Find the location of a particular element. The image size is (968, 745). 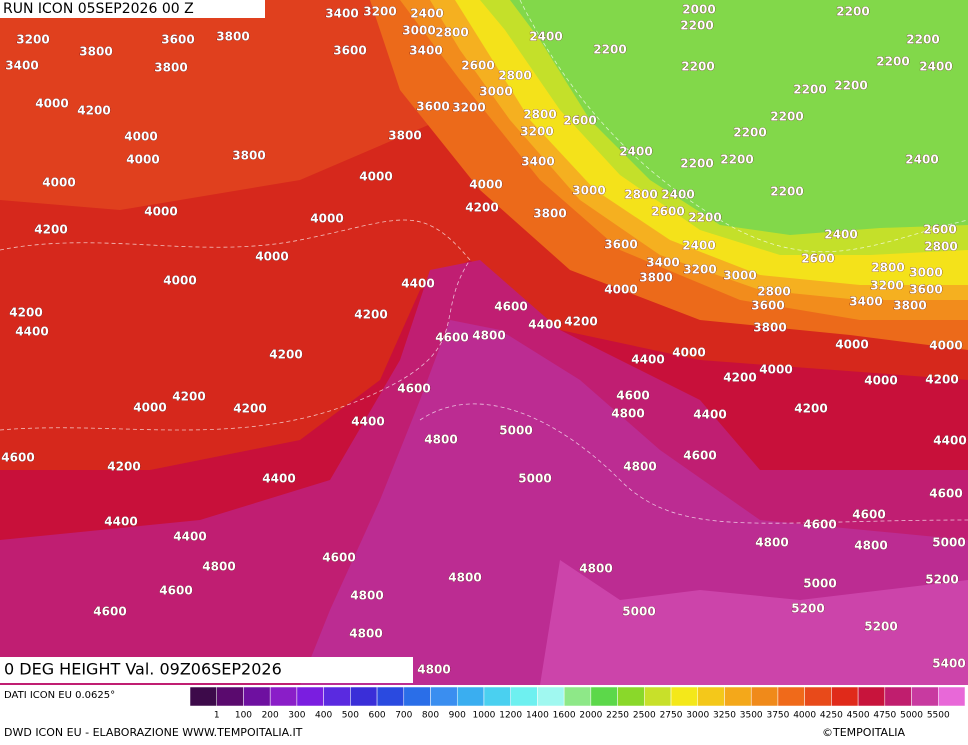

legend-level: 2000 is located at coordinates (590, 716).